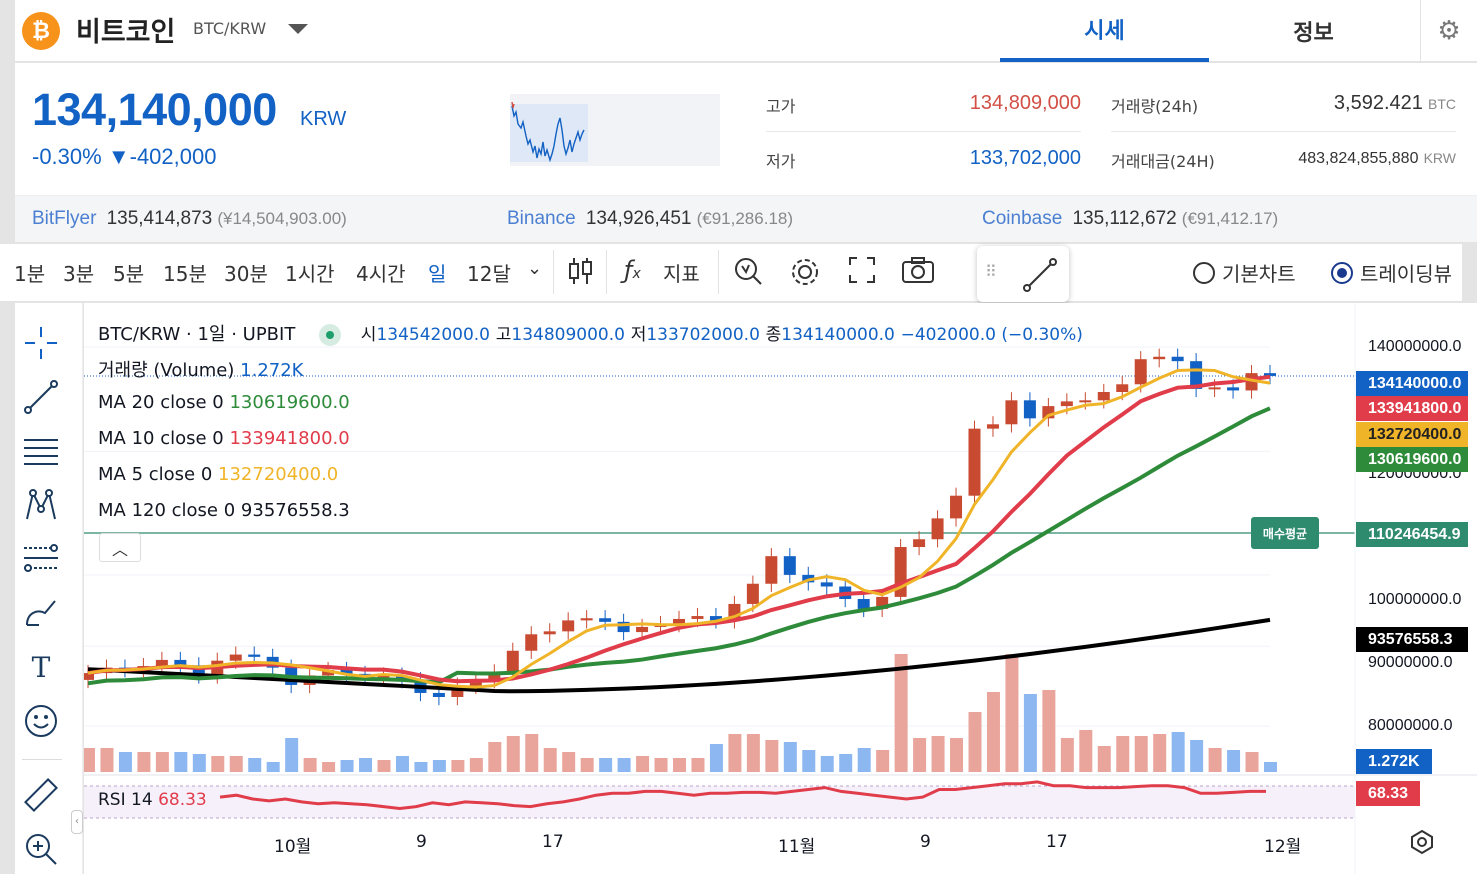 This screenshot has height=874, width=1477. What do you see at coordinates (41, 667) in the screenshot?
I see `text-tool-icon: T` at bounding box center [41, 667].